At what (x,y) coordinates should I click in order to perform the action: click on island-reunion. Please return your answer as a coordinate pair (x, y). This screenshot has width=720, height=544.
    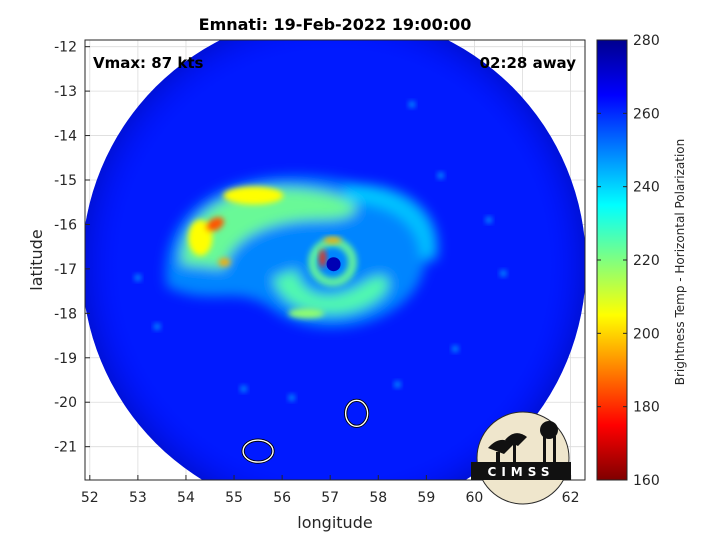
    Looking at the image, I should click on (258, 451).